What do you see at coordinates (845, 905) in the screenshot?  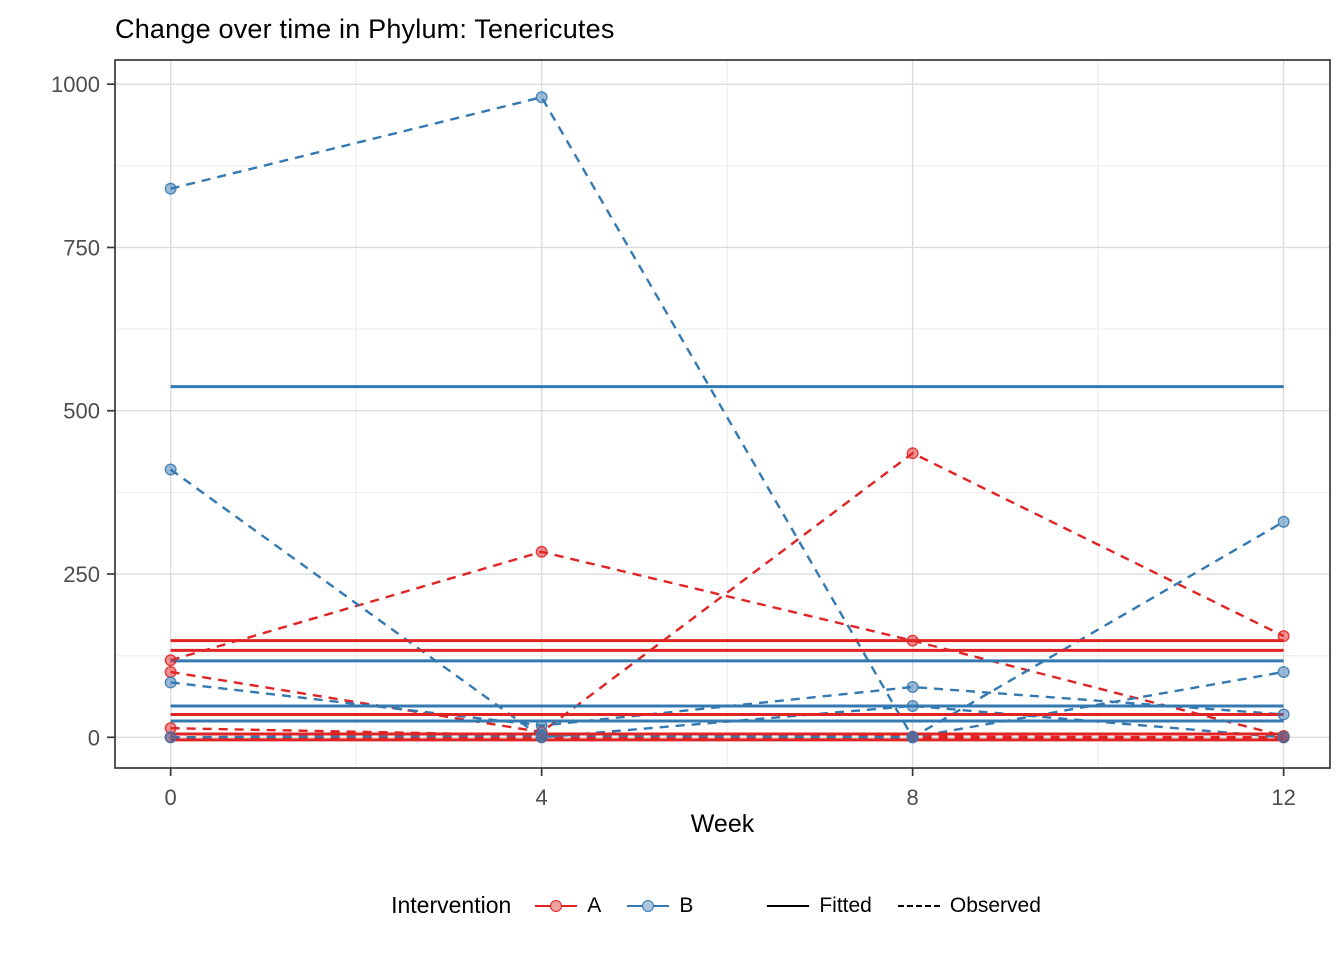 I see `legend-label-fitted: Fitted` at bounding box center [845, 905].